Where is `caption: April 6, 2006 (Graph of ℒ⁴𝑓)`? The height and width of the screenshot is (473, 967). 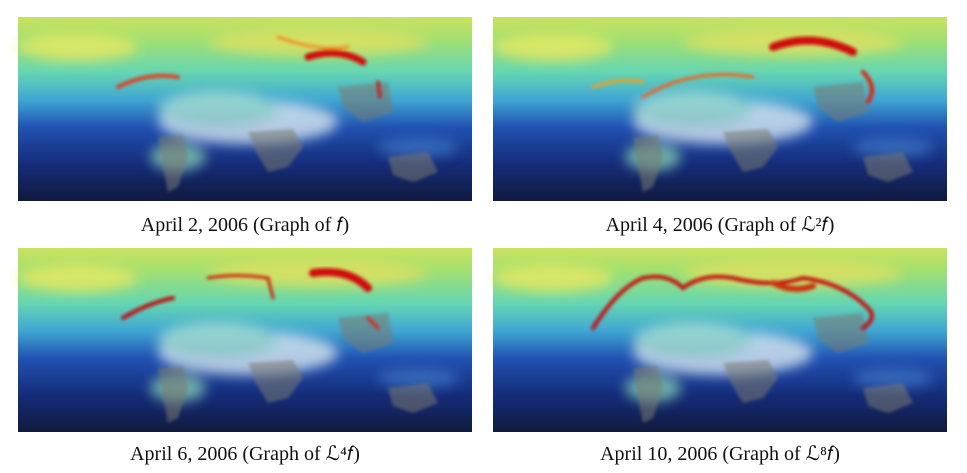 caption: April 6, 2006 (Graph of ℒ⁴𝑓) is located at coordinates (245, 454).